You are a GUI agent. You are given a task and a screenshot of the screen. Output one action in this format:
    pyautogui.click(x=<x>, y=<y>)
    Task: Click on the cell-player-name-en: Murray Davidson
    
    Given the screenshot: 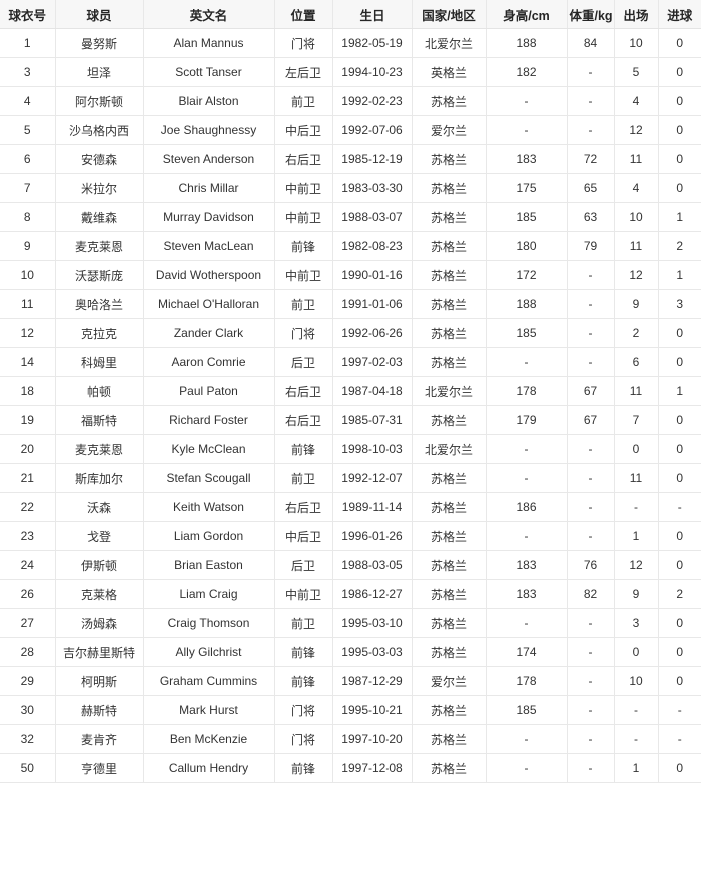 What is the action you would take?
    pyautogui.click(x=209, y=217)
    